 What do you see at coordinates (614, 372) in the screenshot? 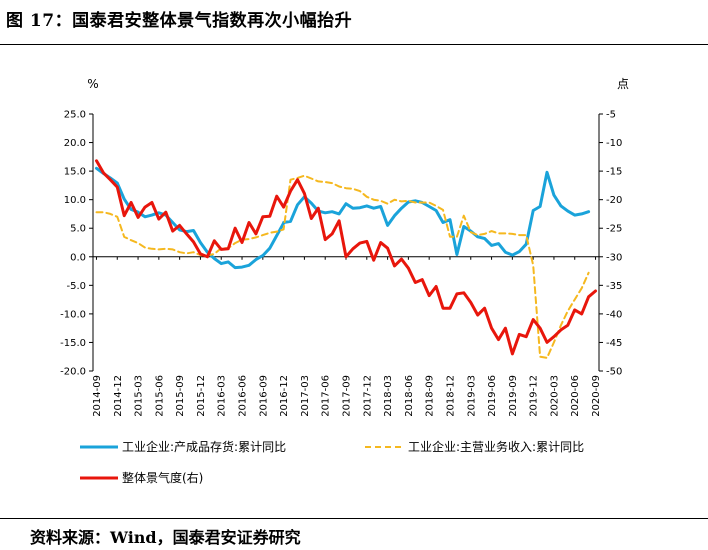
I see `right-tick-label: -50` at bounding box center [614, 372].